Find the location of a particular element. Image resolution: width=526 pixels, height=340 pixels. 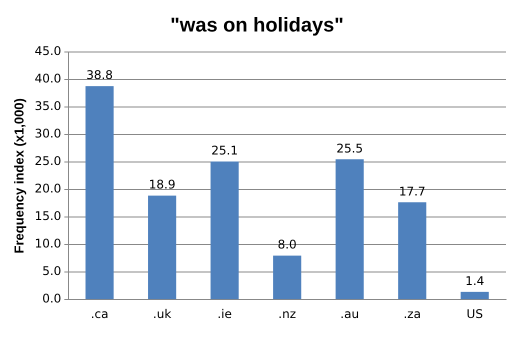

y-tick-label: 40.0 is located at coordinates (48, 79).